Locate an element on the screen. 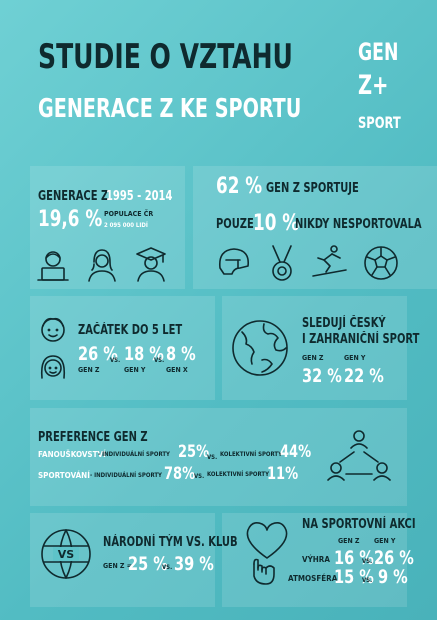 The height and width of the screenshot is (620, 437). sport-value-62: 62 % is located at coordinates (239, 186).